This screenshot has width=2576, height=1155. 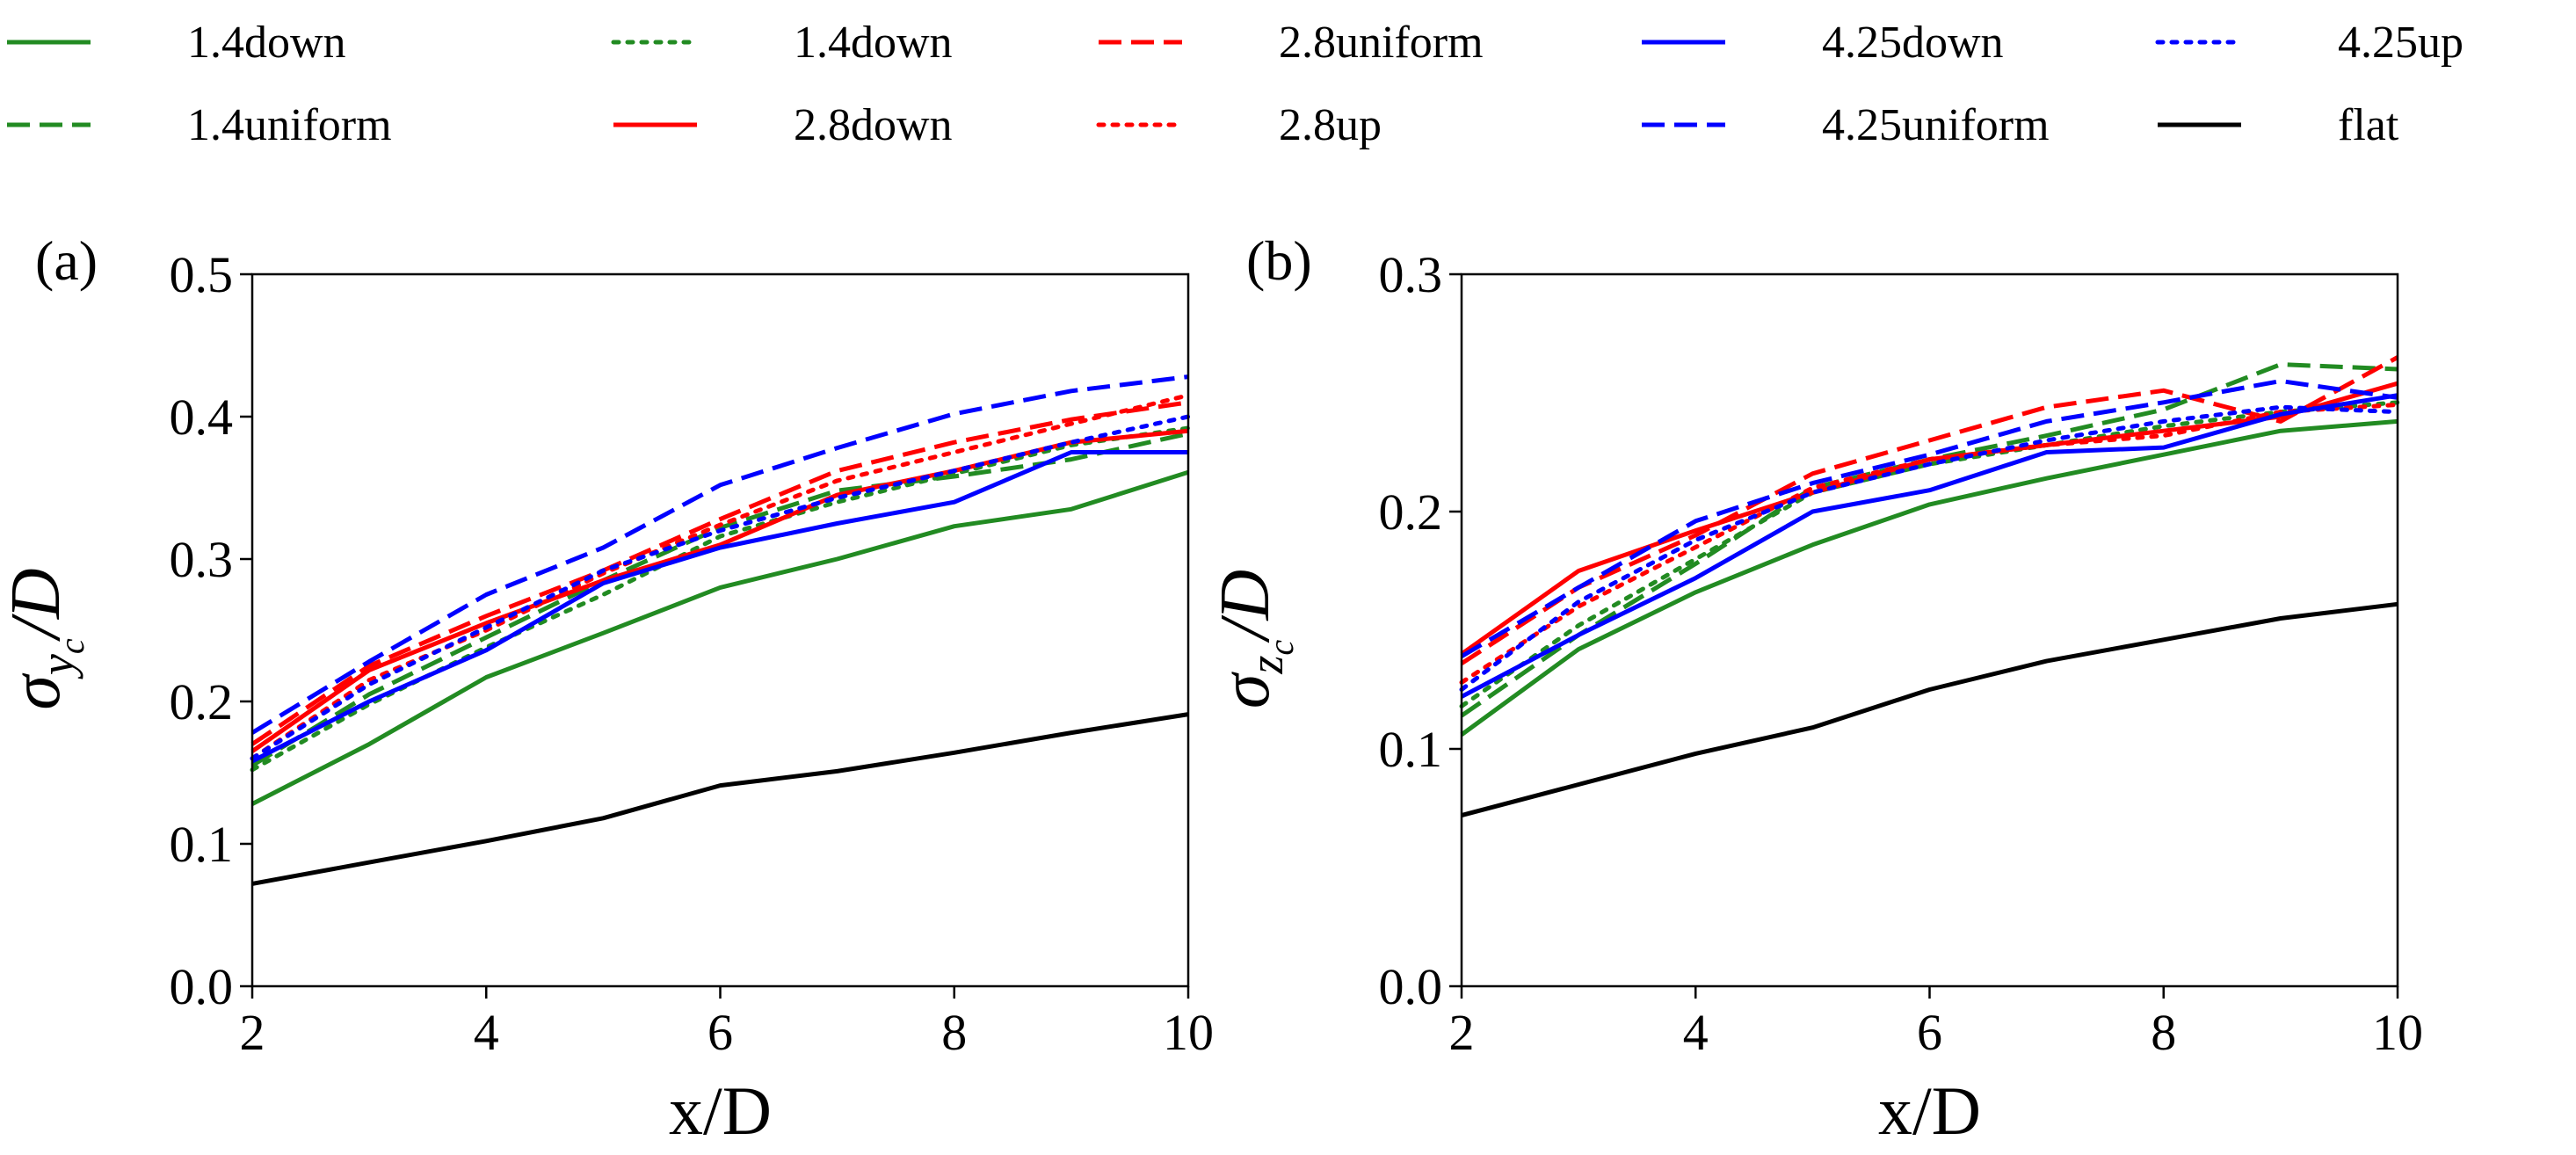 What do you see at coordinates (202, 417) in the screenshot?
I see `y-tick-label: 0.4` at bounding box center [202, 417].